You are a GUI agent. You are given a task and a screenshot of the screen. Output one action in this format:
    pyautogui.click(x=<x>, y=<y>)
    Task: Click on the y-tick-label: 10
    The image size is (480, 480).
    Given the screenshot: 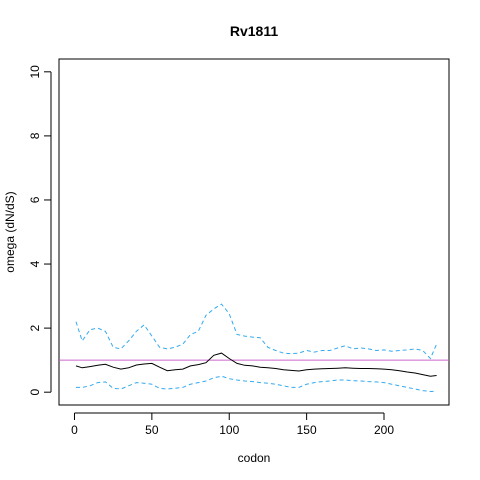 What is the action you would take?
    pyautogui.click(x=35, y=72)
    